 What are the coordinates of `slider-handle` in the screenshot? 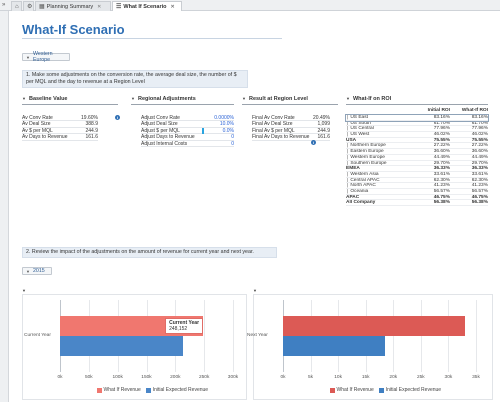 It's located at (203, 131).